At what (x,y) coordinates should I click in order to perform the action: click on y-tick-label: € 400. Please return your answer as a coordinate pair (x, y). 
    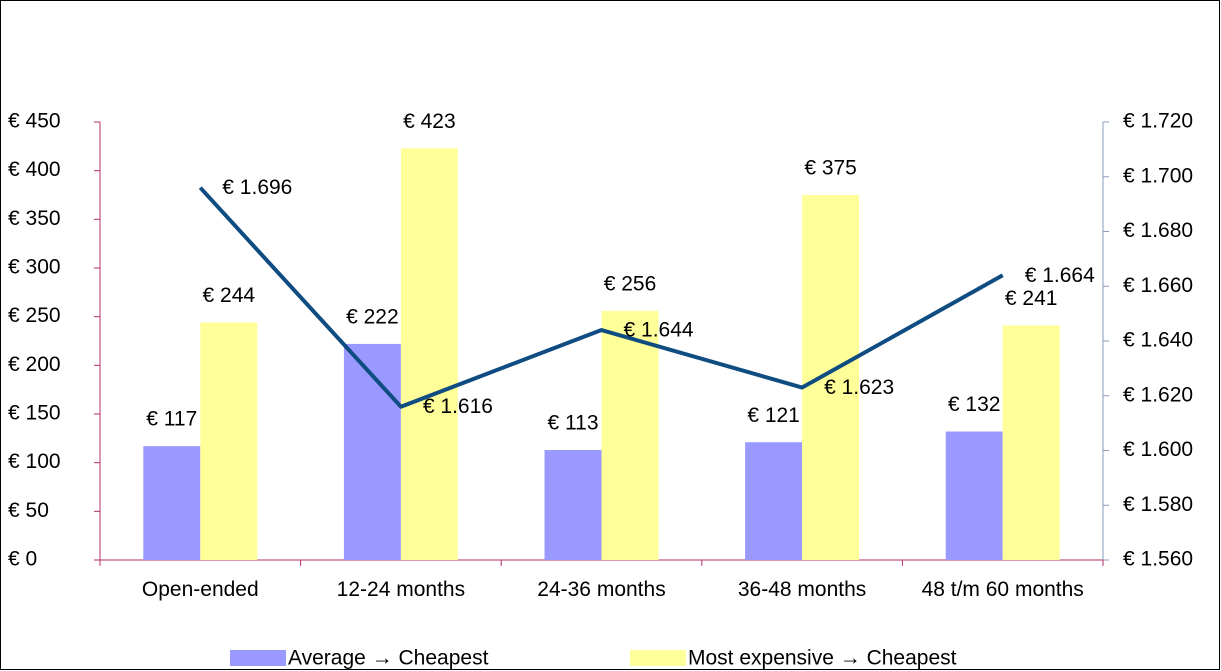
    Looking at the image, I should click on (34, 169).